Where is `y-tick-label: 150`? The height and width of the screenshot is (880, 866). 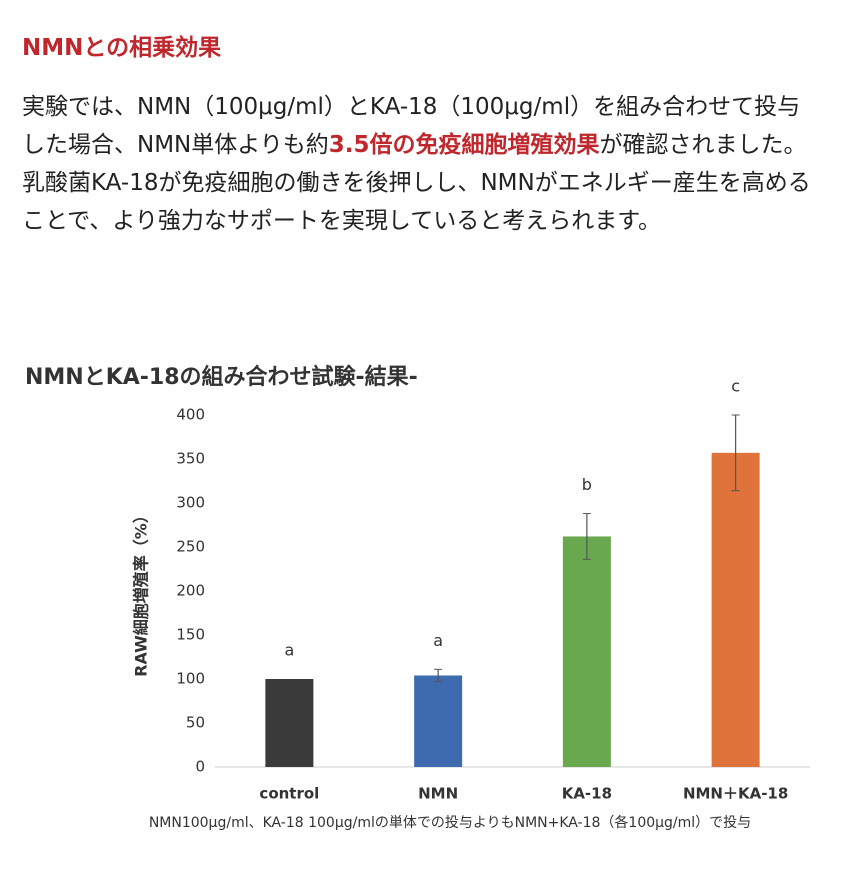
y-tick-label: 150 is located at coordinates (190, 635).